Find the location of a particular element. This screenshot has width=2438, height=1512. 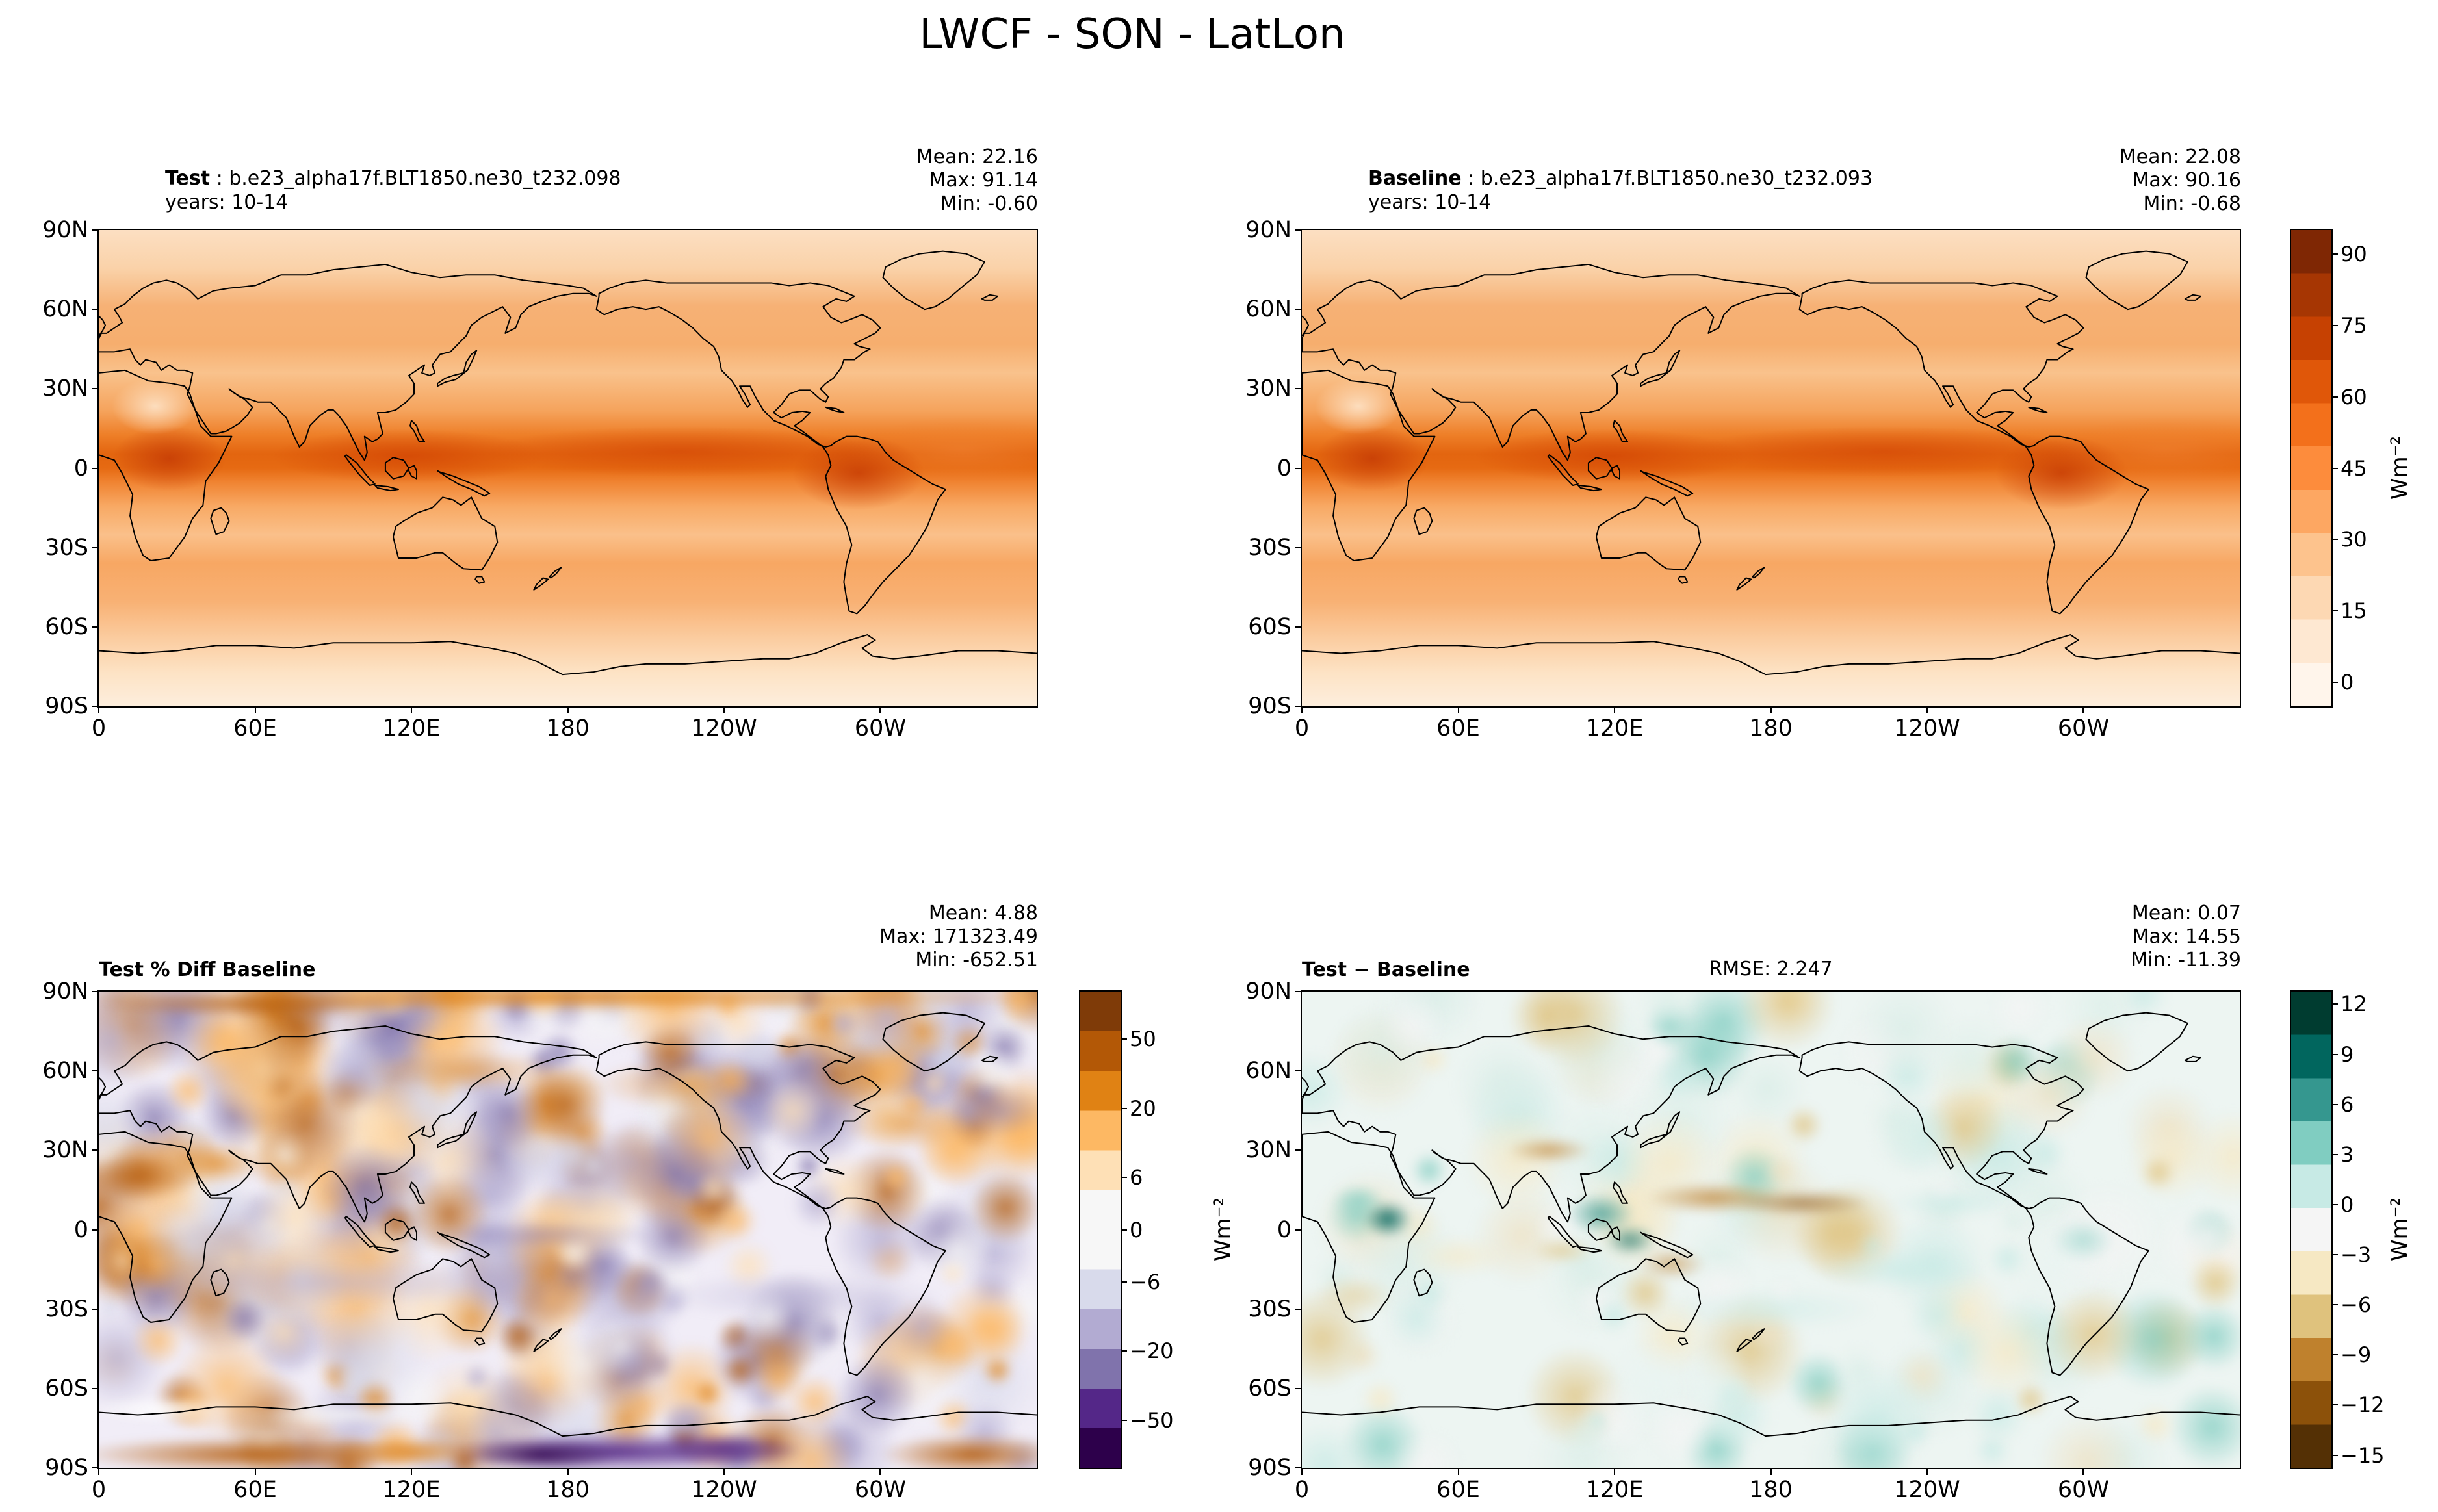

colorbar-tick-label: −3 is located at coordinates (2357, 1255).